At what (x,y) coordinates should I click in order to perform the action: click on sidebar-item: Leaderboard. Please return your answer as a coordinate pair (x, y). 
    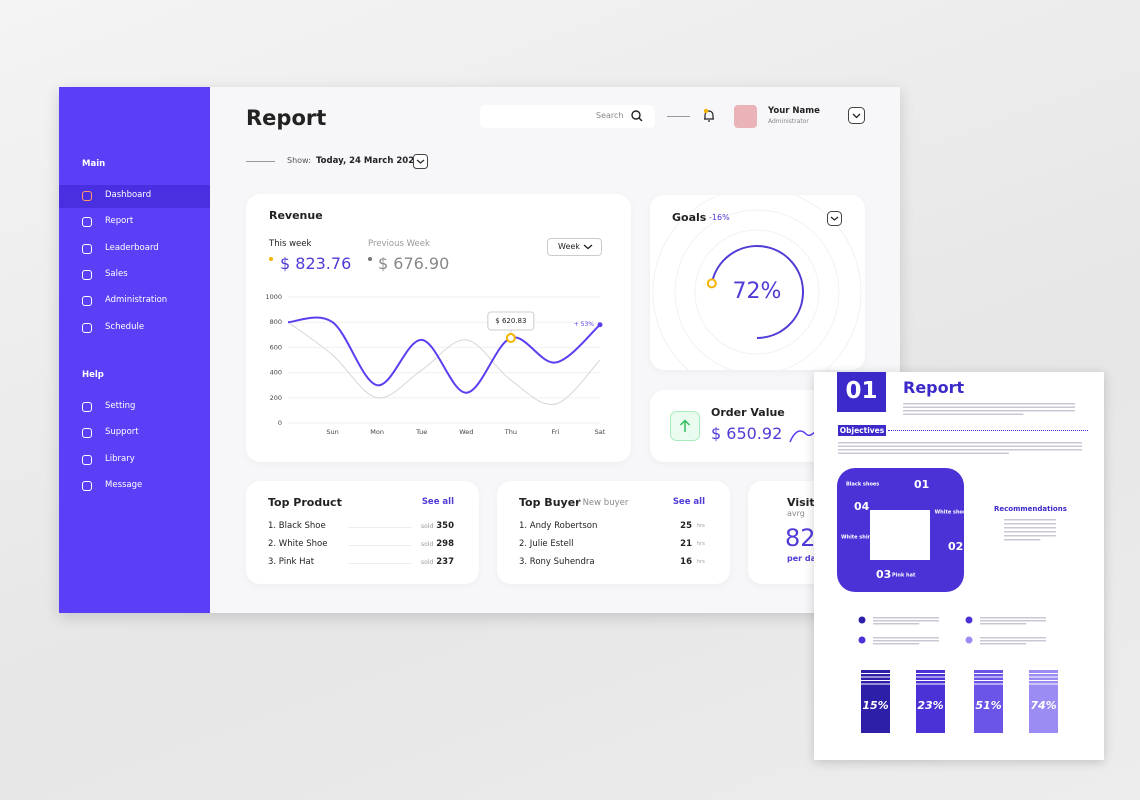
    Looking at the image, I should click on (132, 247).